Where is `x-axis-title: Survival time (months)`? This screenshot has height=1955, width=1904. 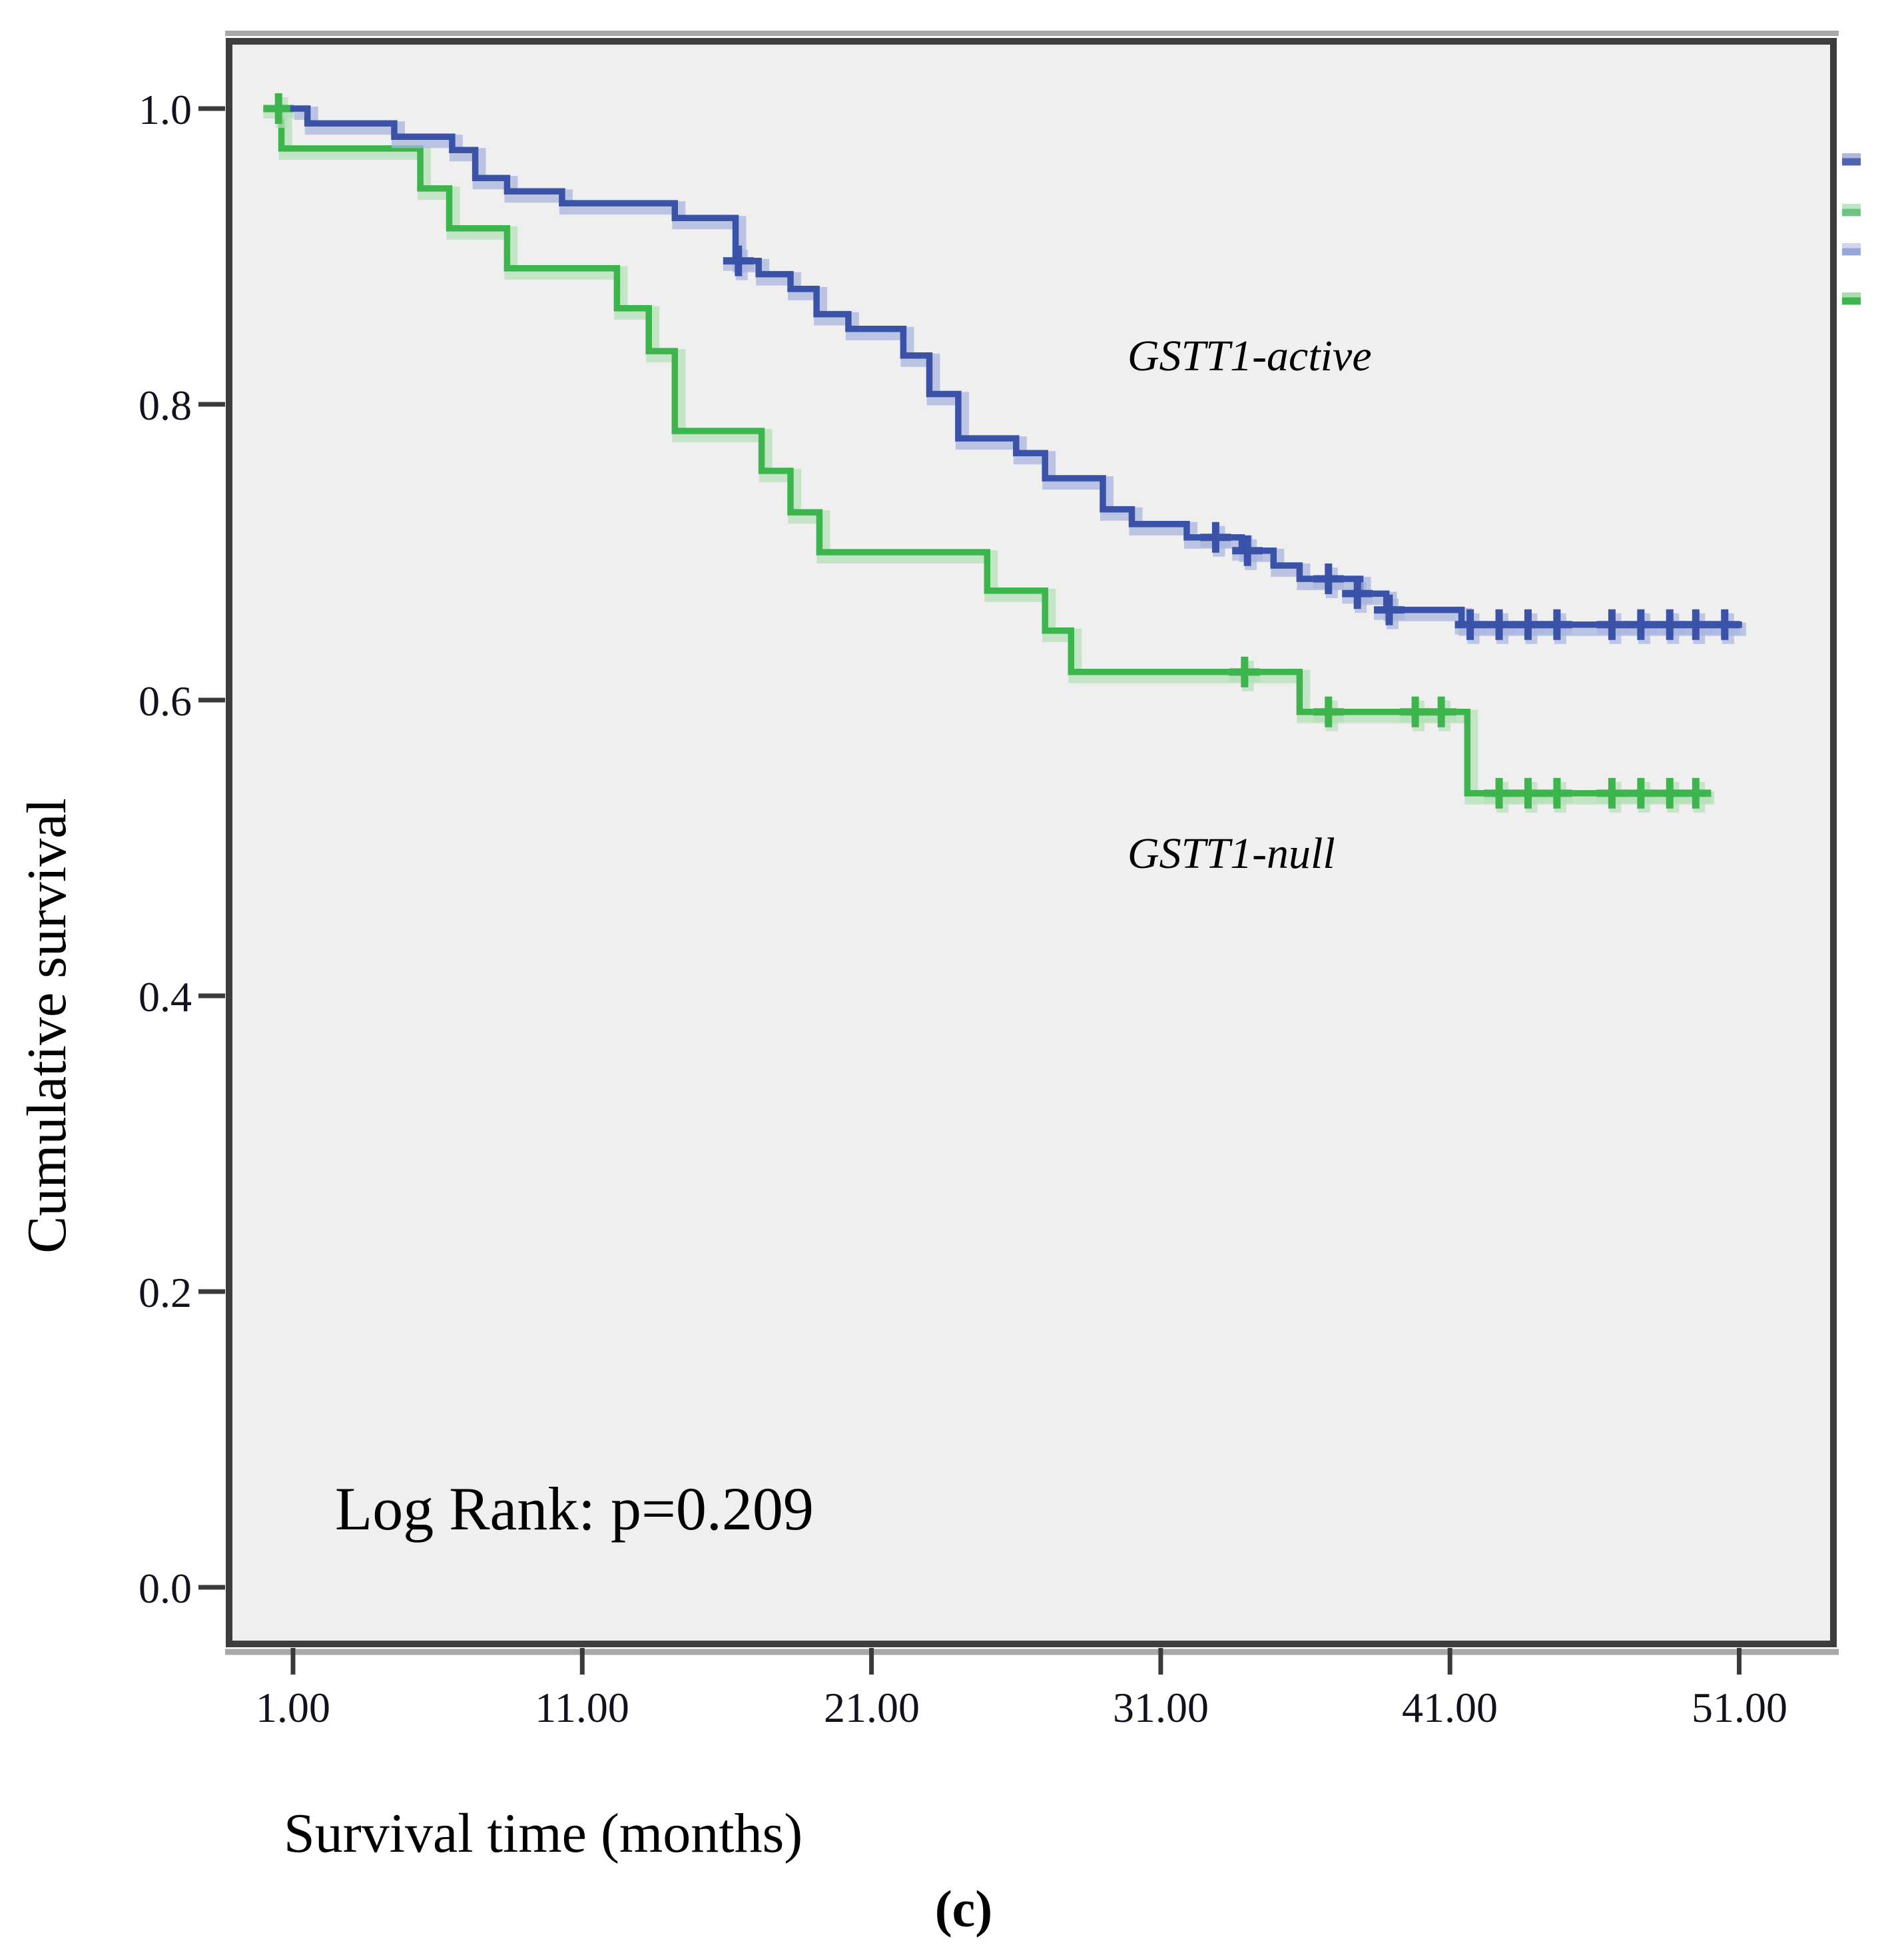 x-axis-title: Survival time (months) is located at coordinates (543, 1833).